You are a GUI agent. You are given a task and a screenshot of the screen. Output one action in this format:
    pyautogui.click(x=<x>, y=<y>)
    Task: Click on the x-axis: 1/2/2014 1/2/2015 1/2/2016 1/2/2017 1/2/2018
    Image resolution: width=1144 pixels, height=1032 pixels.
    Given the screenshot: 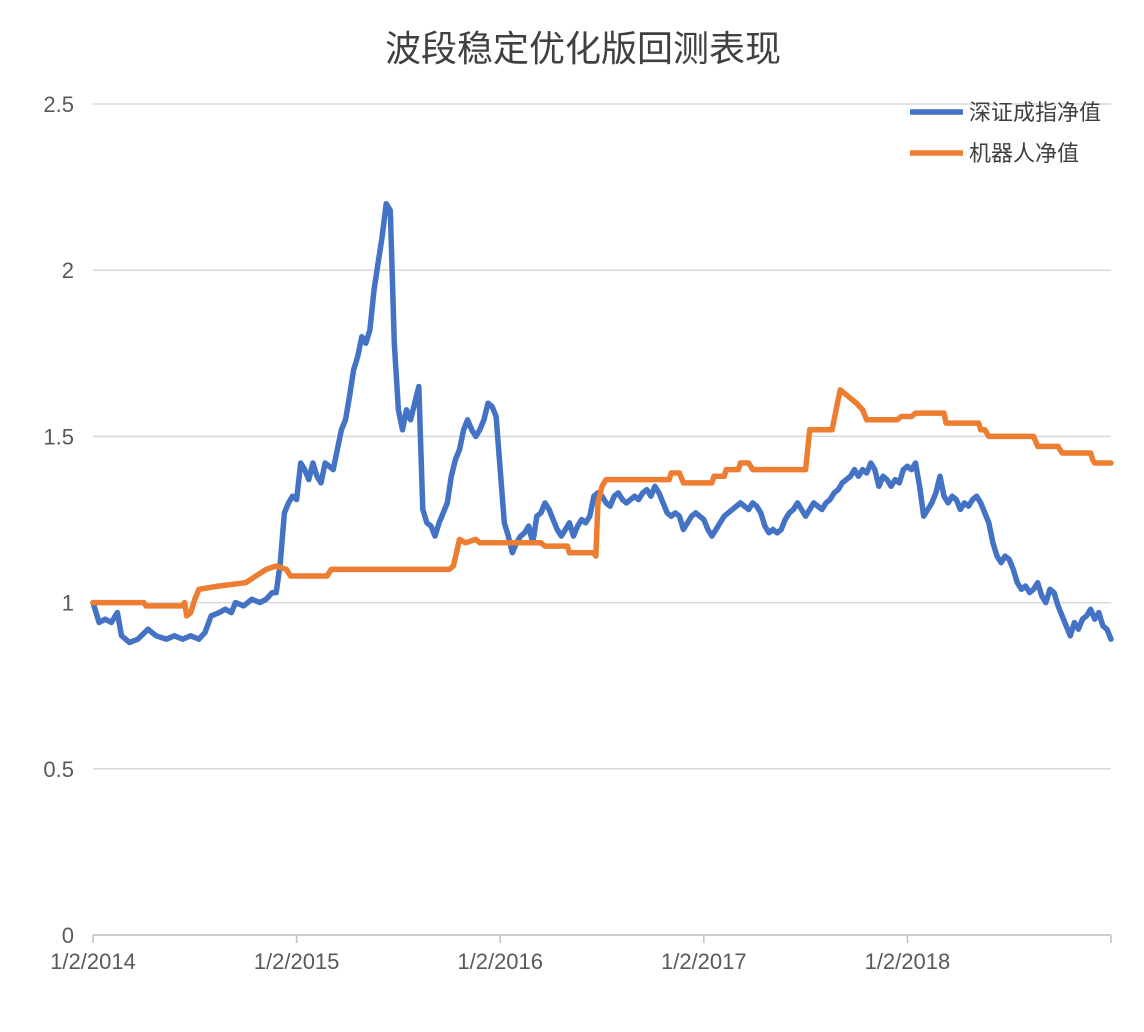 What is the action you would take?
    pyautogui.click(x=581, y=954)
    